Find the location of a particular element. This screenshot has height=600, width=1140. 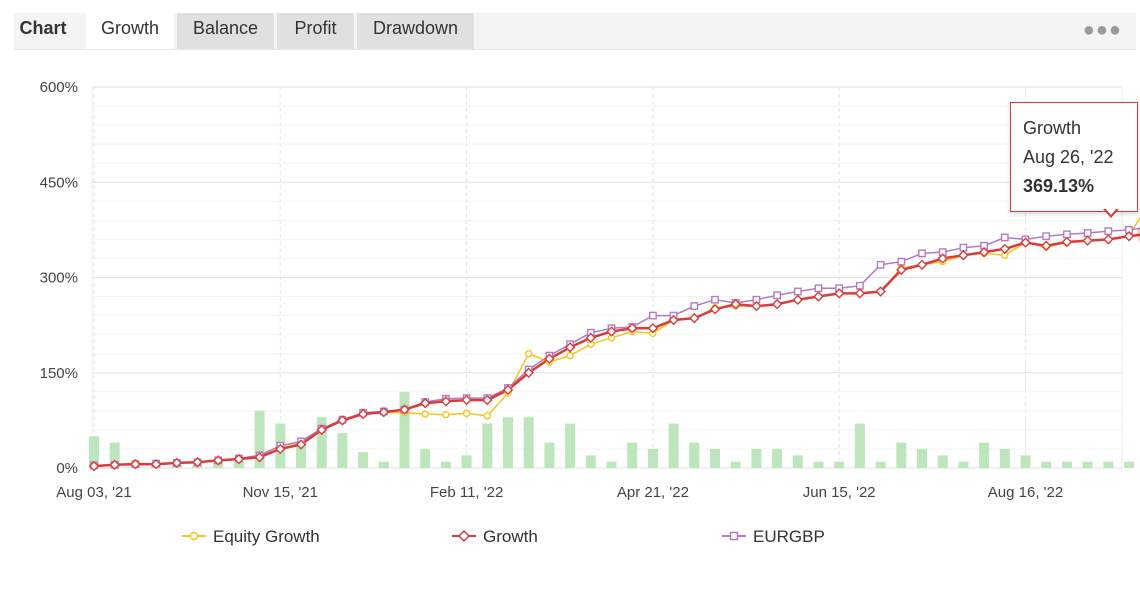

x-tick-label: Aug 16, '22 is located at coordinates (1025, 492).